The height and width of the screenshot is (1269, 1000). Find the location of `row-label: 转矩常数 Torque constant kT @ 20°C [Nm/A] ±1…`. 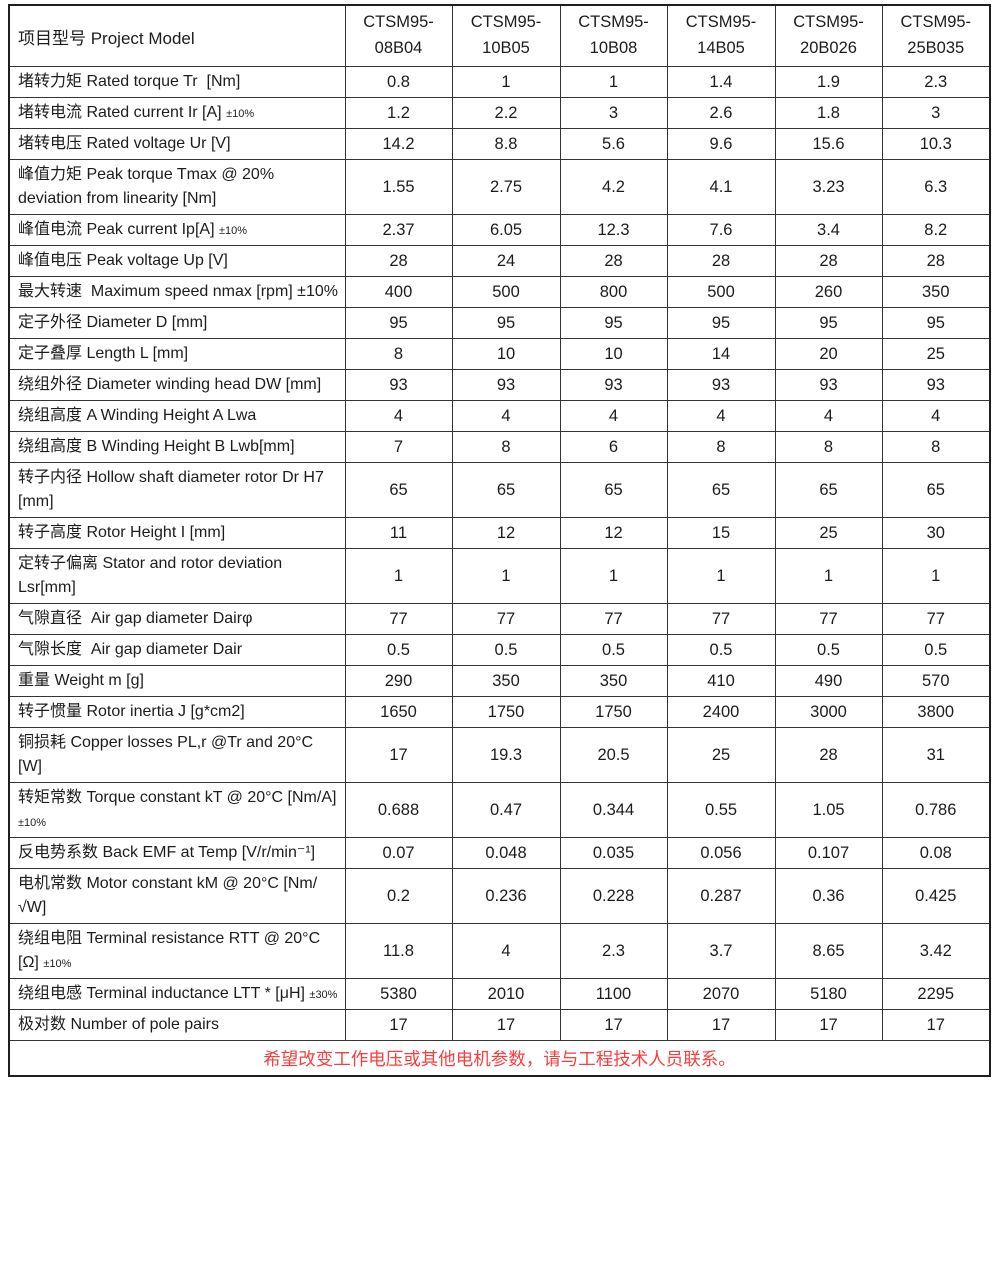

row-label: 转矩常数 Torque constant kT @ 20°C [Nm/A] ±1… is located at coordinates (177, 810).